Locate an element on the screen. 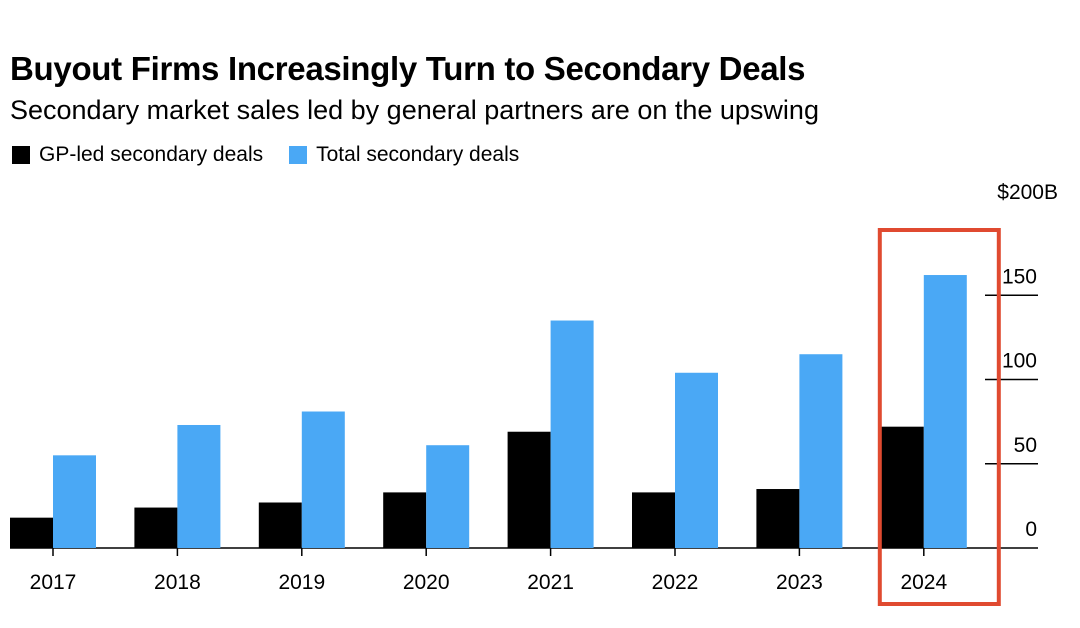 The image size is (1080, 628). y-tick-label-150: 150 is located at coordinates (1019, 276).